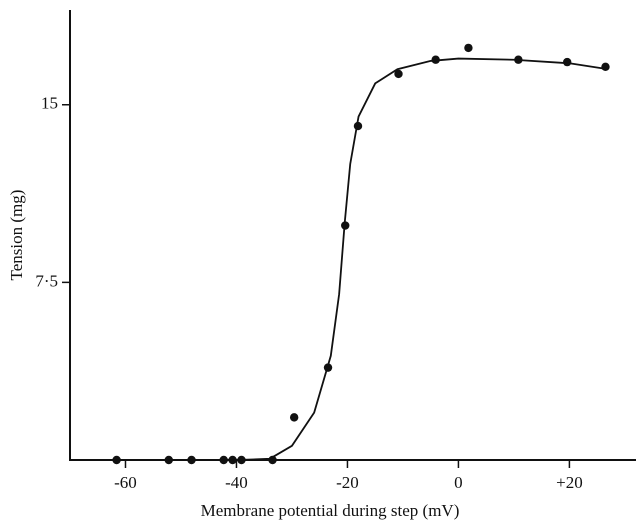 Image resolution: width=636 pixels, height=527 pixels. I want to click on x-tick-label: -60, so click(125, 482).